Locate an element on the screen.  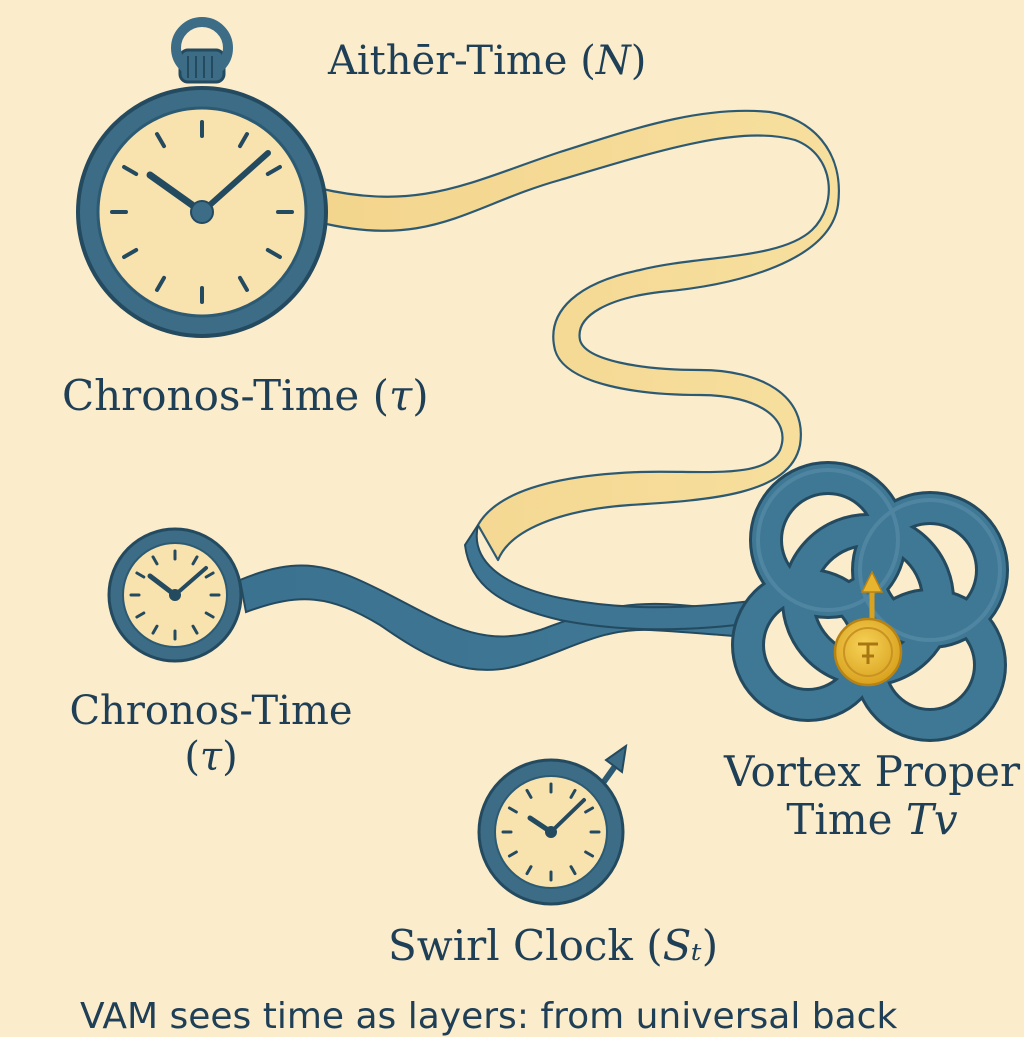
gold-coin-icon is located at coordinates (868, 628).